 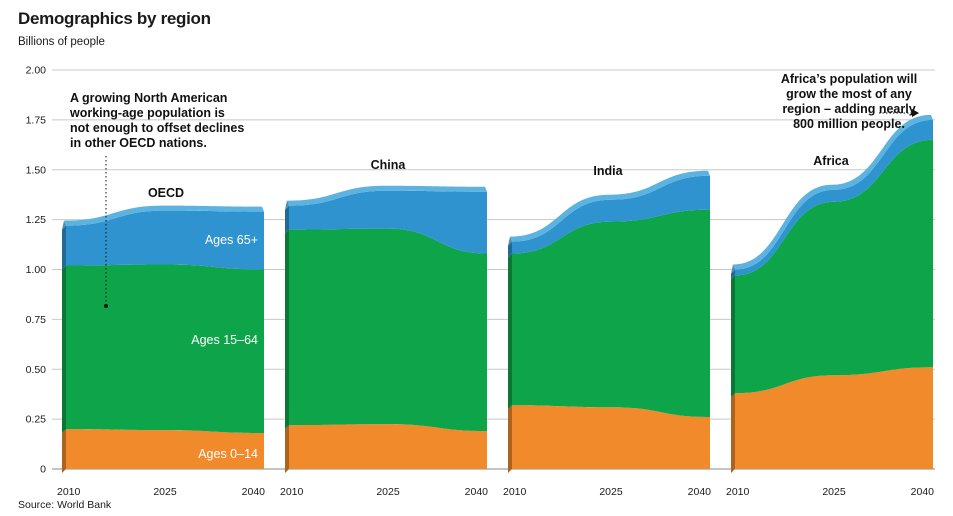 What do you see at coordinates (231, 240) in the screenshot?
I see `series-label: Ages 65+` at bounding box center [231, 240].